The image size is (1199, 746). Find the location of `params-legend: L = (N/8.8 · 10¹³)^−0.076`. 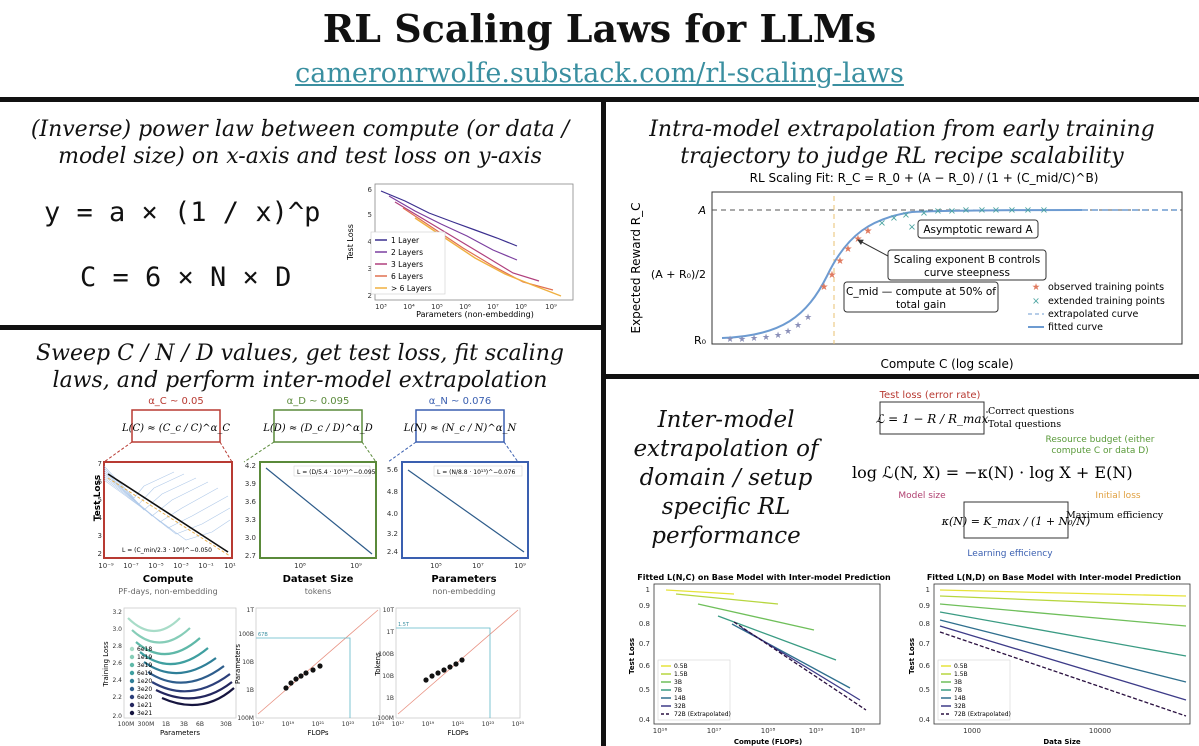

params-legend: L = (N/8.8 · 10¹³)^−0.076 is located at coordinates (476, 472).